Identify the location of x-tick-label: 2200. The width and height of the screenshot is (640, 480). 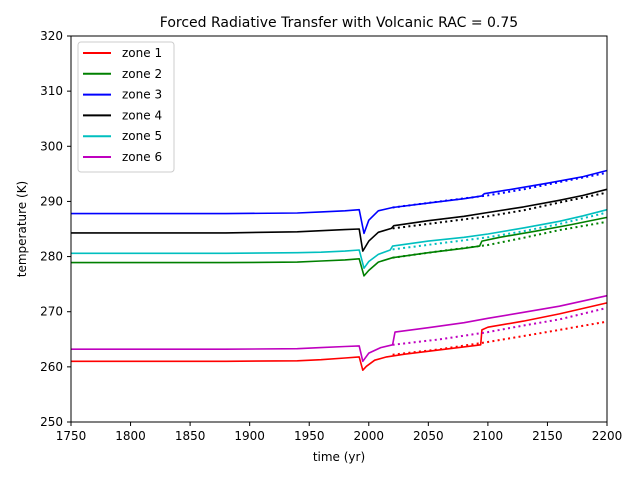
(607, 436).